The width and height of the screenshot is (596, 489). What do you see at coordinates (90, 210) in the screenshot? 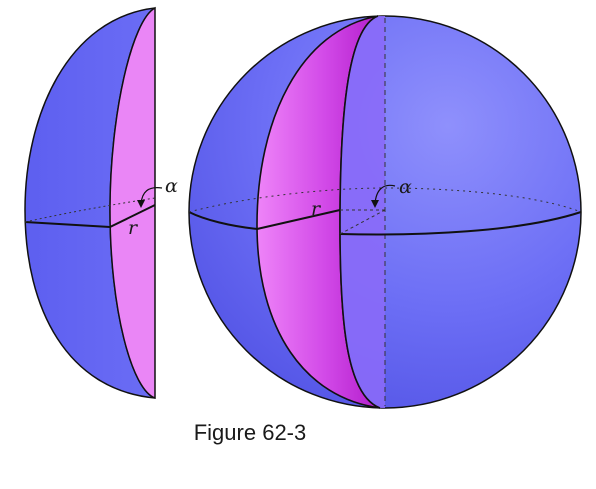
I see `wedge-hidden-equator` at bounding box center [90, 210].